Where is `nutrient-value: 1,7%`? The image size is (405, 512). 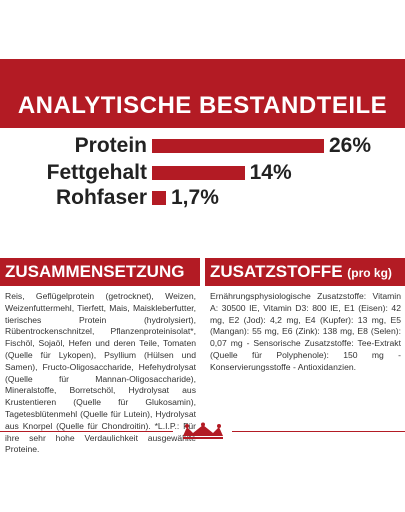
nutrient-value: 1,7% is located at coordinates (195, 197).